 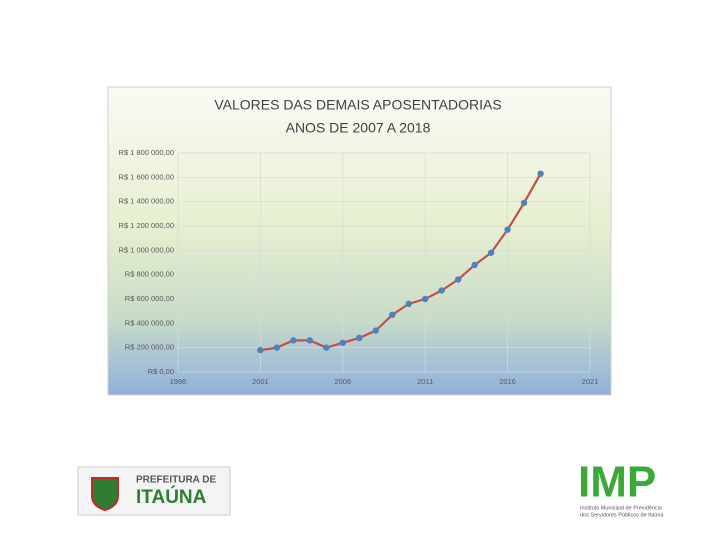 I want to click on y-tick-label: R$ 1 400 000,00, so click(x=146, y=201).